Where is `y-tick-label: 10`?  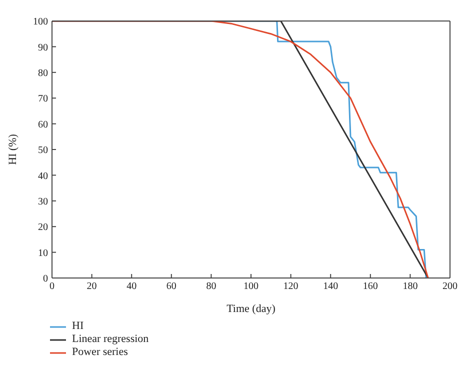 y-tick-label: 10 is located at coordinates (43, 253).